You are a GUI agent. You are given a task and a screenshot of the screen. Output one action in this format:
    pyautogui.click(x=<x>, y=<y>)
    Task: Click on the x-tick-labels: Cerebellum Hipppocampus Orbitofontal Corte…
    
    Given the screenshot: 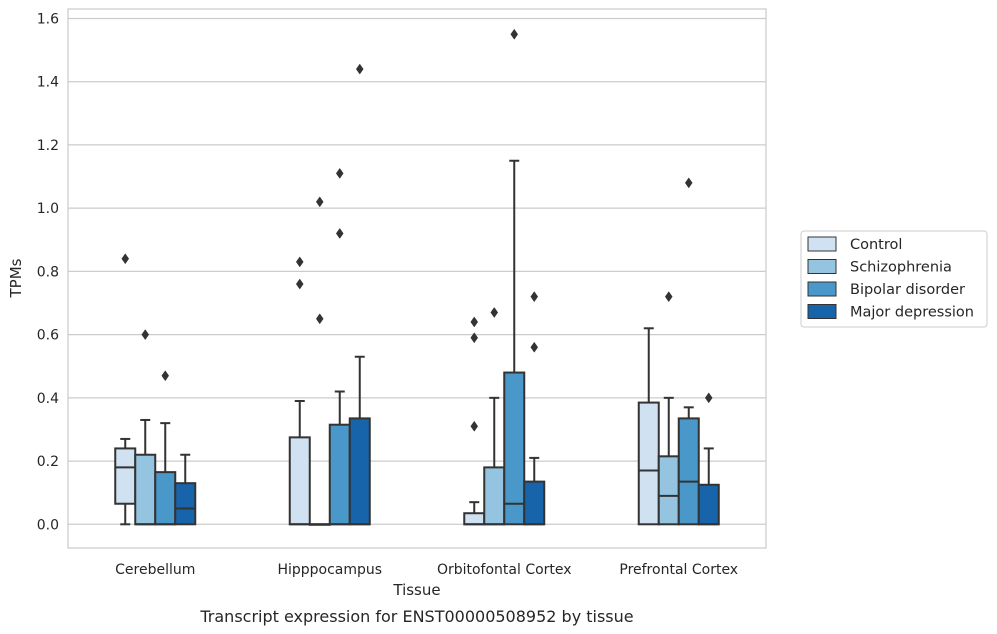 What is the action you would take?
    pyautogui.click(x=426, y=570)
    